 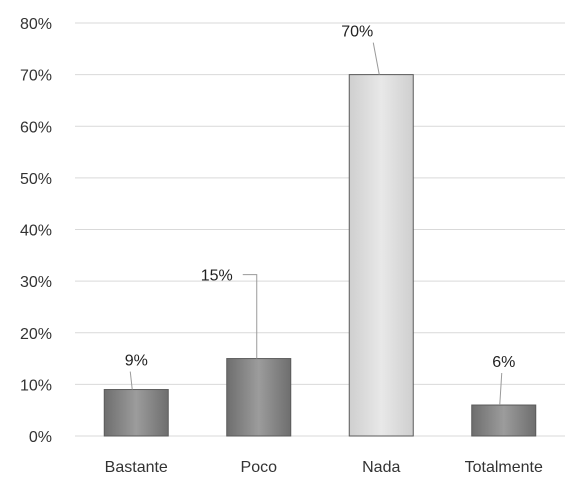 I want to click on data-label-poco: 15%, so click(x=217, y=276).